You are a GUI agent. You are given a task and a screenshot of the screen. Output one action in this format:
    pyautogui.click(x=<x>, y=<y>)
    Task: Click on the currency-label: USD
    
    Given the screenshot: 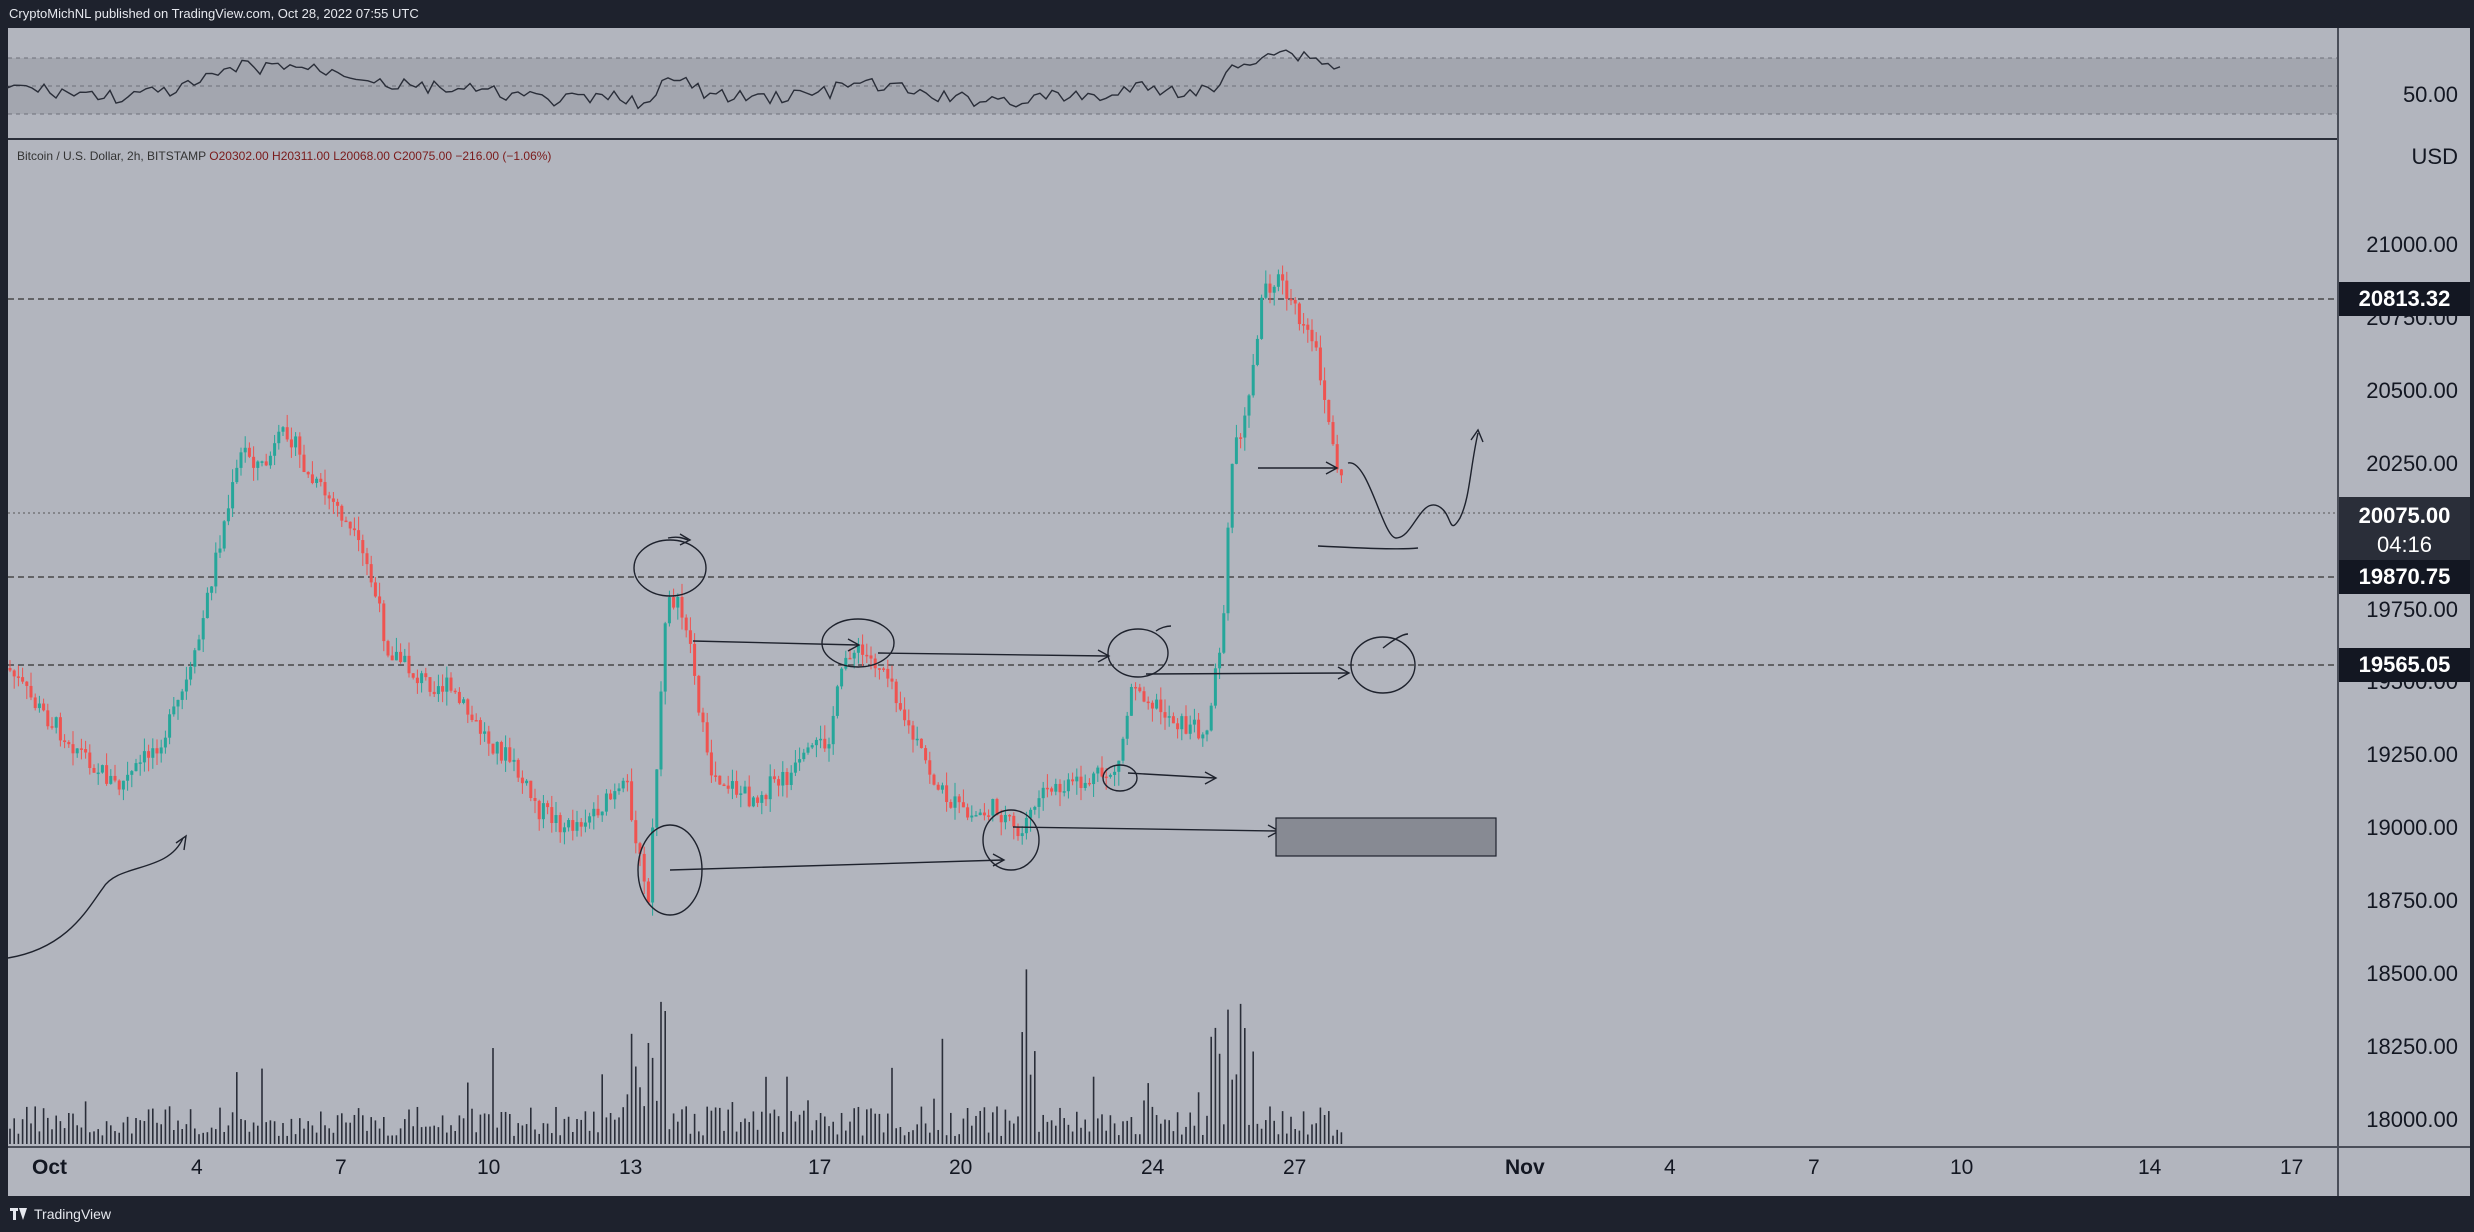 What is the action you would take?
    pyautogui.click(x=2434, y=156)
    